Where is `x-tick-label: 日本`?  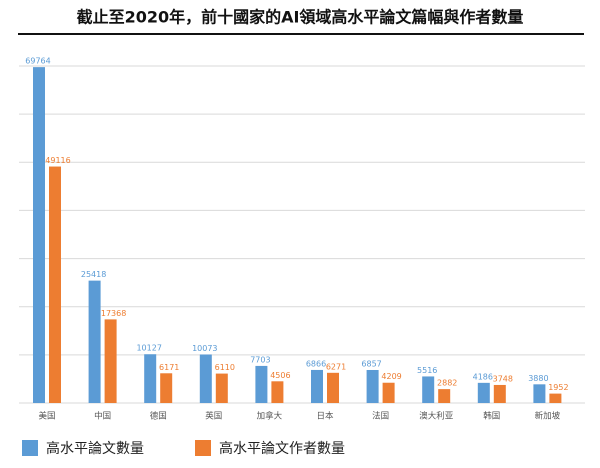
x-tick-label: 日本 is located at coordinates (325, 416).